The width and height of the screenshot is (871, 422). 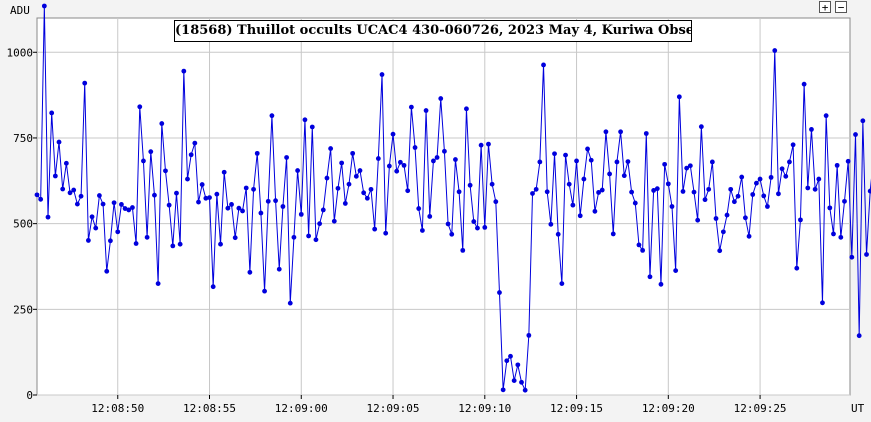 What do you see at coordinates (825, 7) in the screenshot?
I see `zoom-in-button: +` at bounding box center [825, 7].